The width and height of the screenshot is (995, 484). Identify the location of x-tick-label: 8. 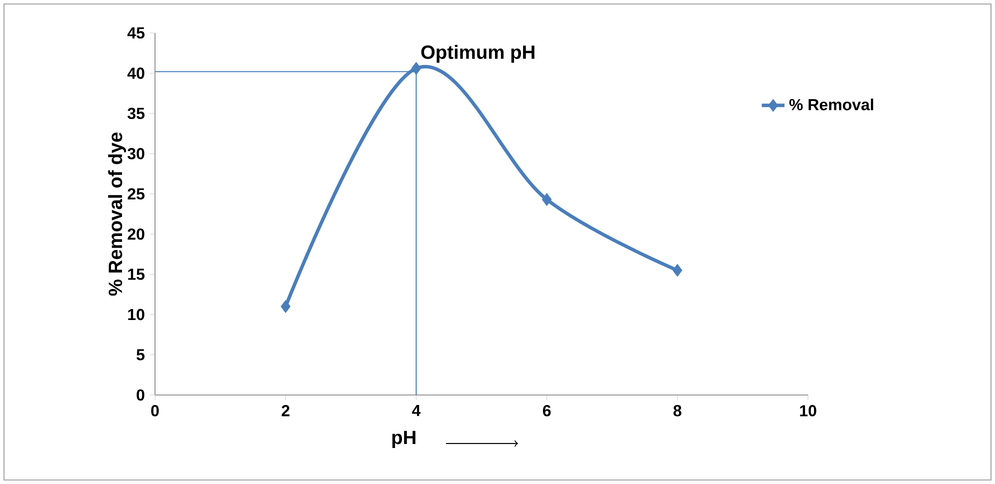
(677, 410).